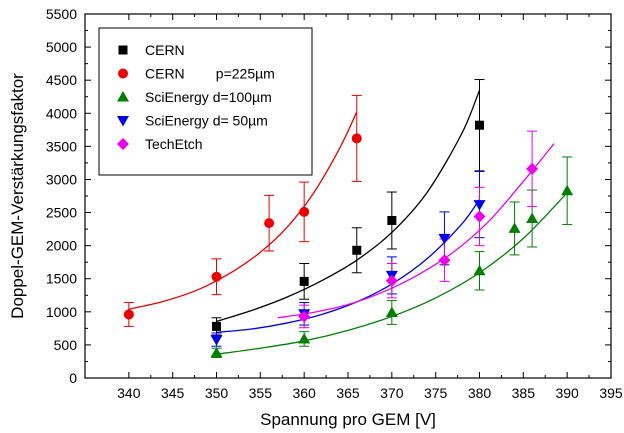 The height and width of the screenshot is (433, 624). Describe the element at coordinates (17, 196) in the screenshot. I see `y-axis-label: Doppel-GEM-Verstärkungsfaktor` at that location.